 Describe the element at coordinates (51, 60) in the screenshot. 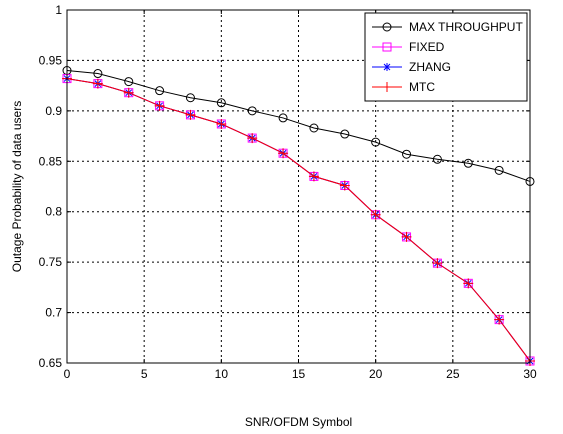

I see `y-tick-label: 0.95` at that location.